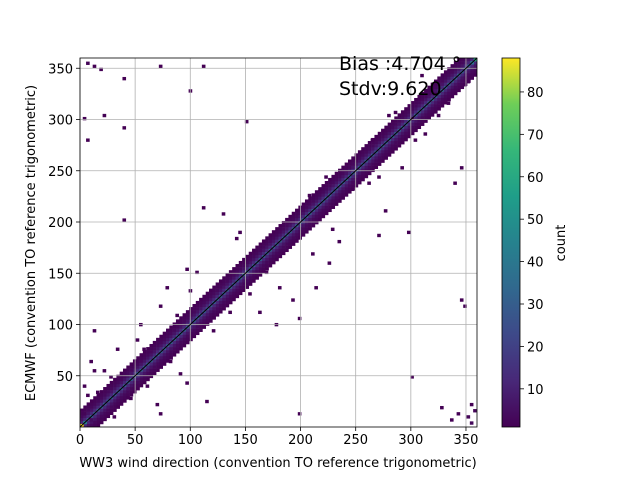  Describe the element at coordinates (245, 440) in the screenshot. I see `x-tick-label: 150` at that location.